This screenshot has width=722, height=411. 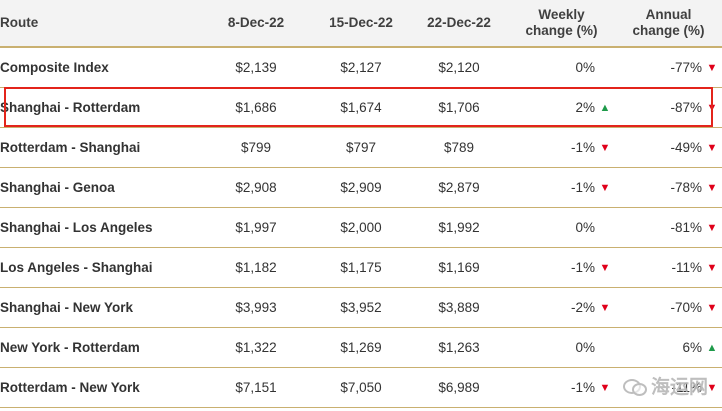 I want to click on rate-cell-date-1: $1,997, so click(x=256, y=227).